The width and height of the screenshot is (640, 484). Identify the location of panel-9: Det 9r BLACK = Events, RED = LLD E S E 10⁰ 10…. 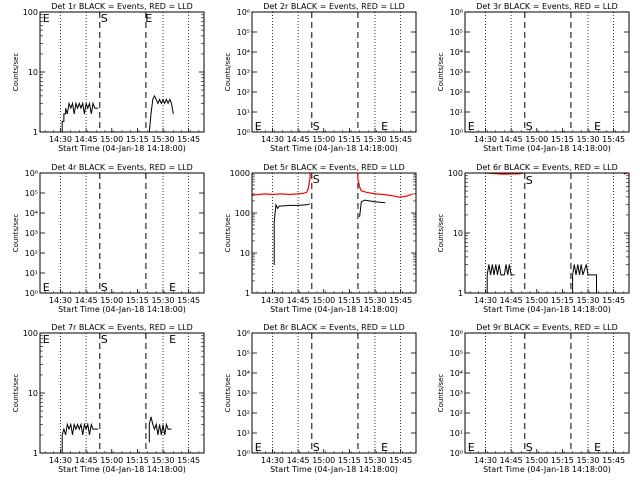
(533, 398).